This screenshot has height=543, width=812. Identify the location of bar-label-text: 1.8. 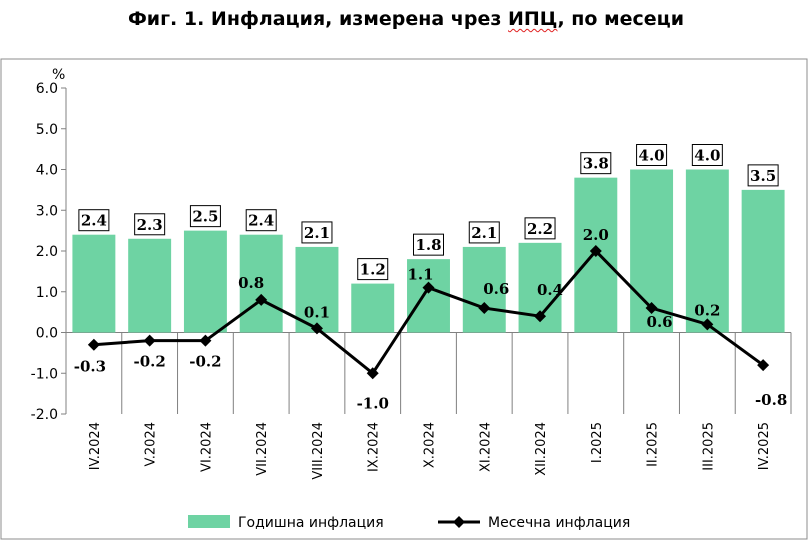
(428, 245).